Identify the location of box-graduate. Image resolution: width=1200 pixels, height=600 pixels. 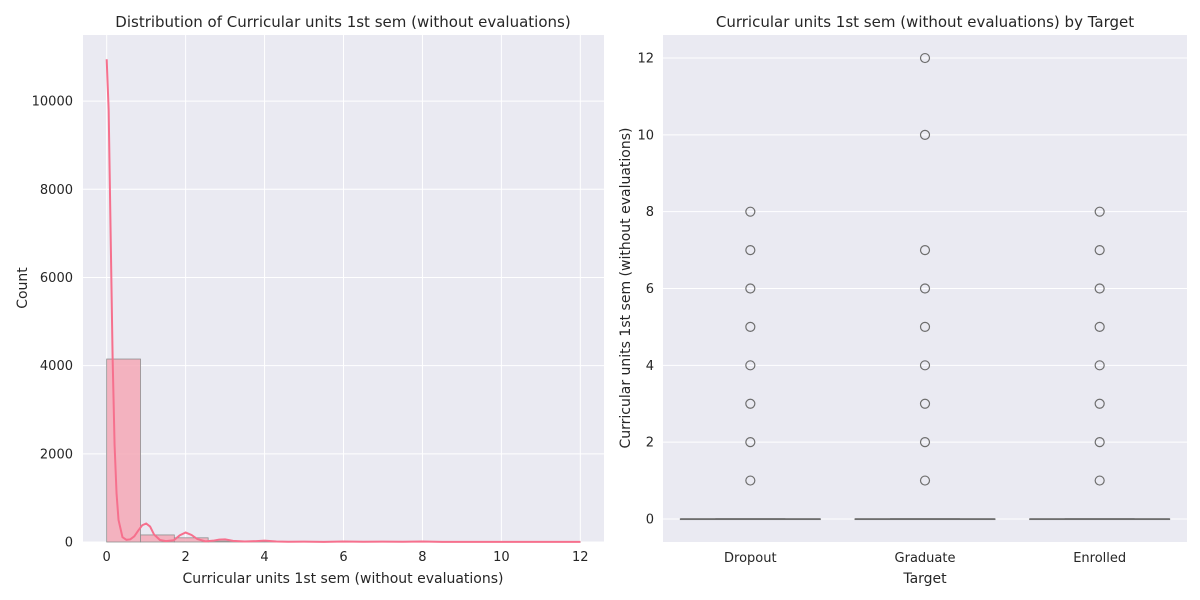
(925, 286).